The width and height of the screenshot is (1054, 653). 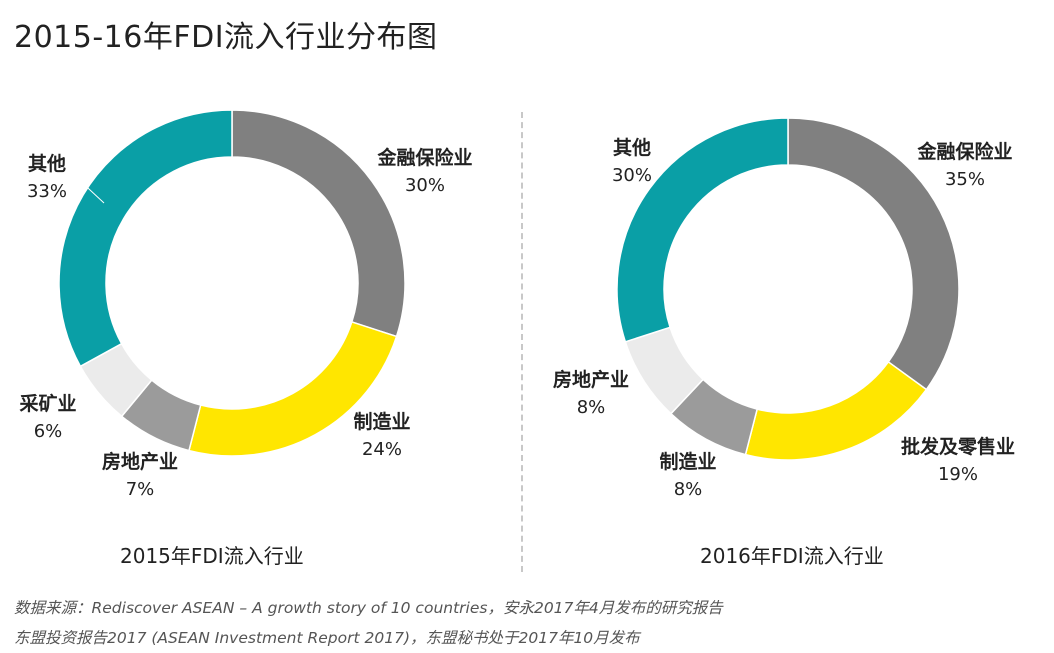 What do you see at coordinates (958, 474) in the screenshot?
I see `donut-1-slice-1-value: 19%` at bounding box center [958, 474].